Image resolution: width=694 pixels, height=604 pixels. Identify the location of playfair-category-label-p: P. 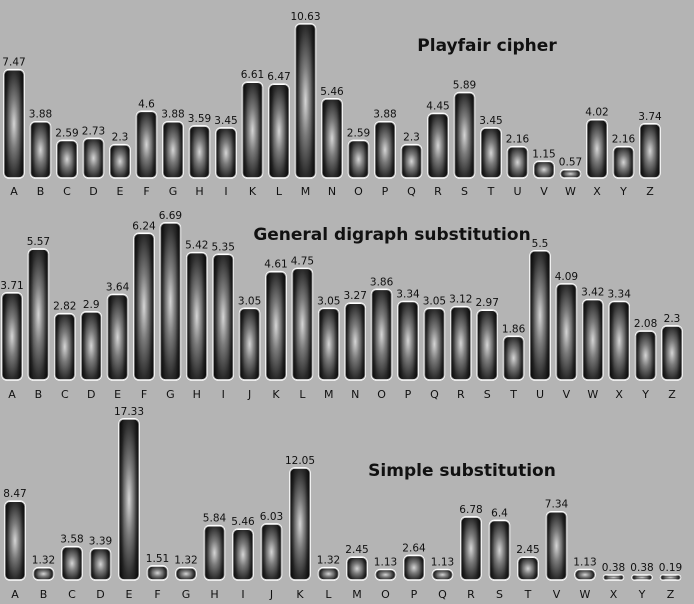
(385, 191).